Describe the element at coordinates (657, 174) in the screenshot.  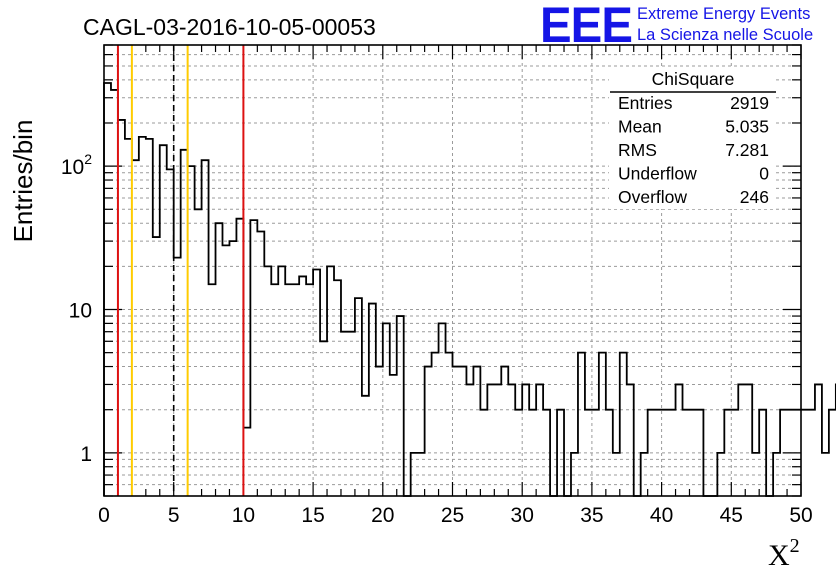
I see `stats-label: Underflow` at that location.